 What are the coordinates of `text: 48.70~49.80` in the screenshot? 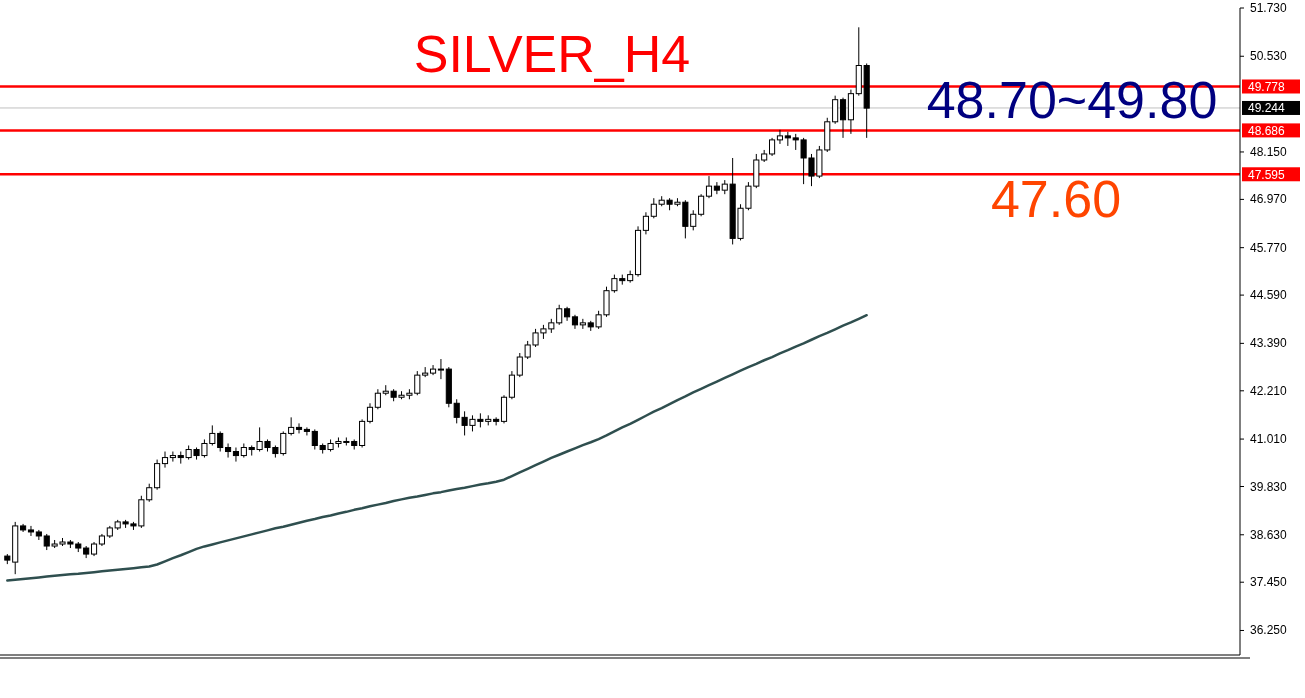 It's located at (1072, 100).